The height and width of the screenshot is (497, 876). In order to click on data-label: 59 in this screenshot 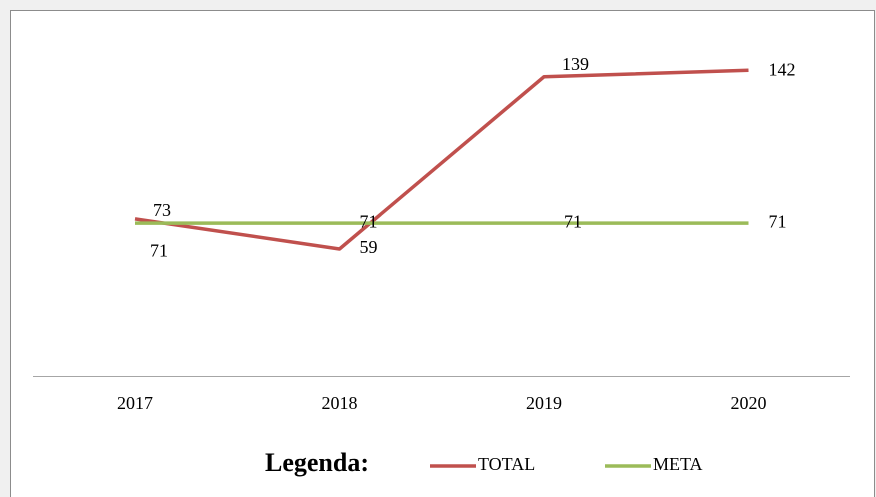, I will do `click(369, 247)`.